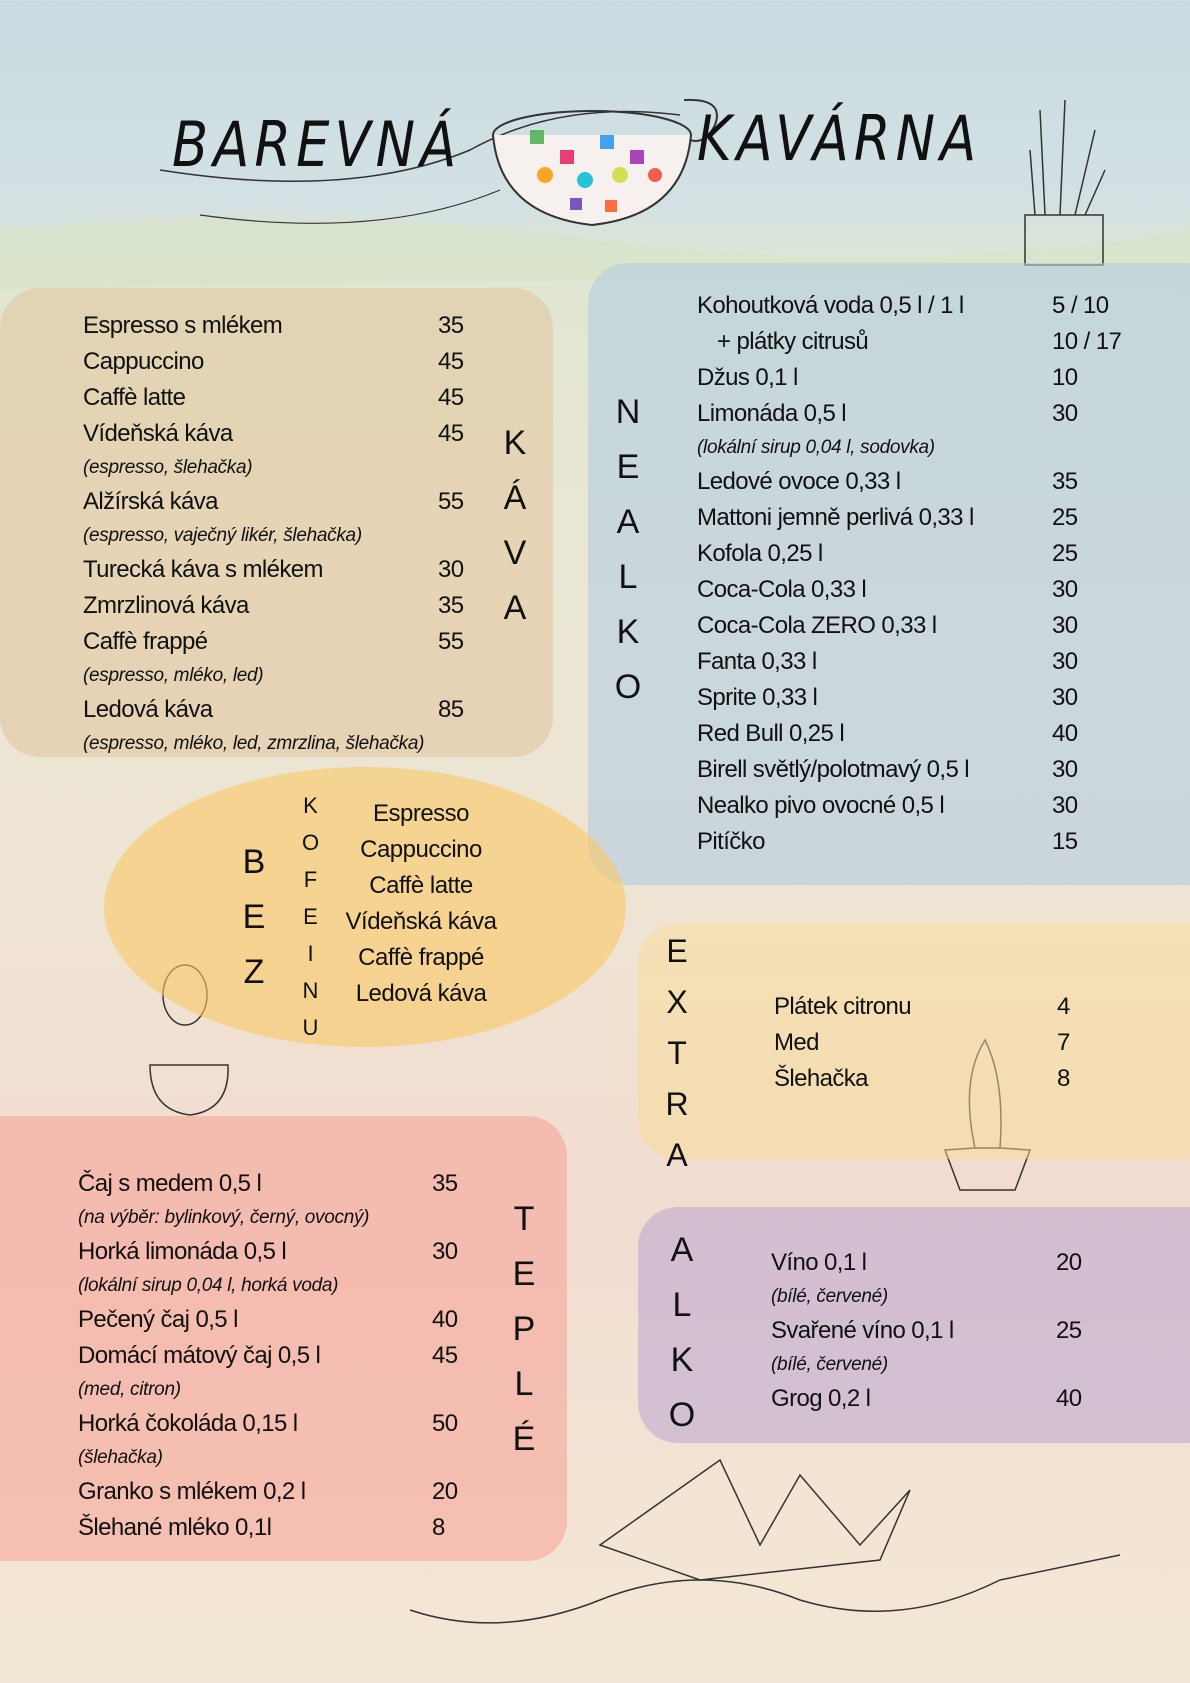 This screenshot has height=1683, width=1190. I want to click on menu-item: Pitíčko 15, so click(909, 842).